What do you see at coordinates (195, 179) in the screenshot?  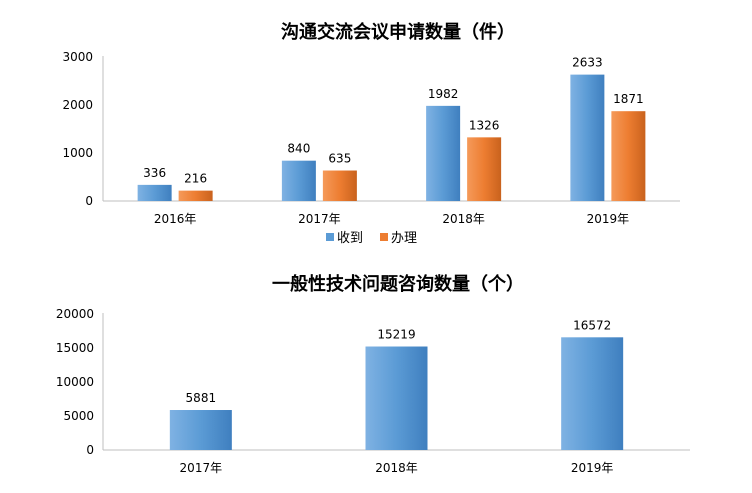 I see `data-label: 216` at bounding box center [195, 179].